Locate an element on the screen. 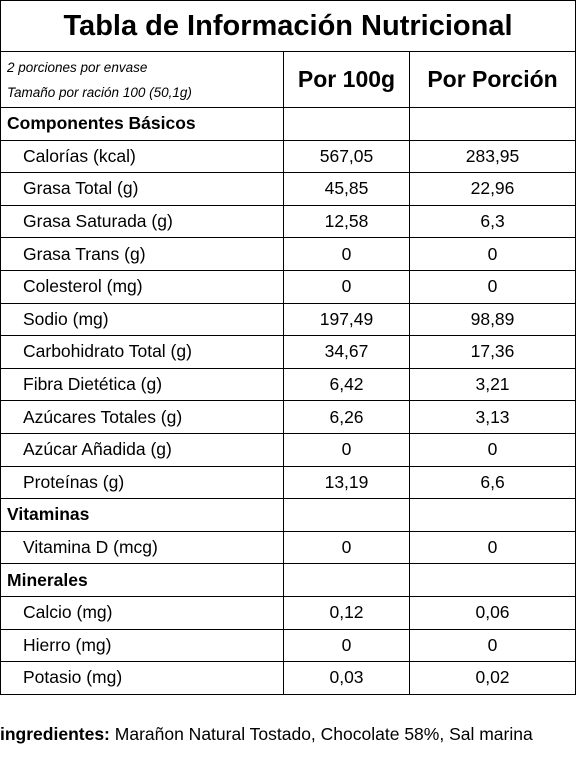 The height and width of the screenshot is (770, 576). section-row: Minerales is located at coordinates (288, 580).